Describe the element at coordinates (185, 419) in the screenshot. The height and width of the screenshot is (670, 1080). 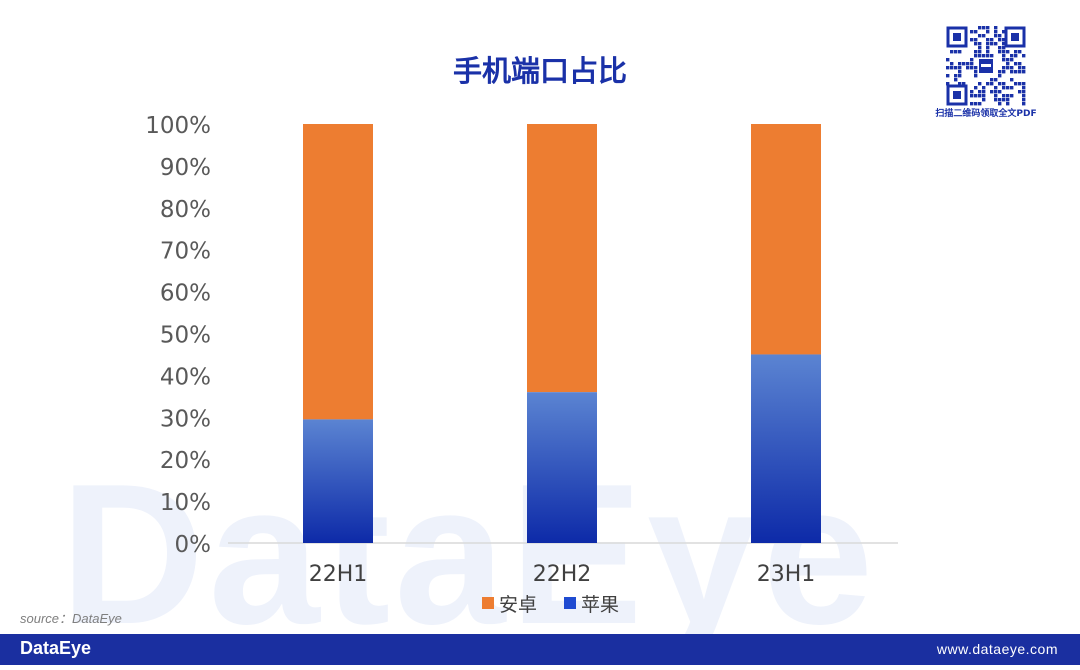
I see `y-tick-label: 30%` at that location.